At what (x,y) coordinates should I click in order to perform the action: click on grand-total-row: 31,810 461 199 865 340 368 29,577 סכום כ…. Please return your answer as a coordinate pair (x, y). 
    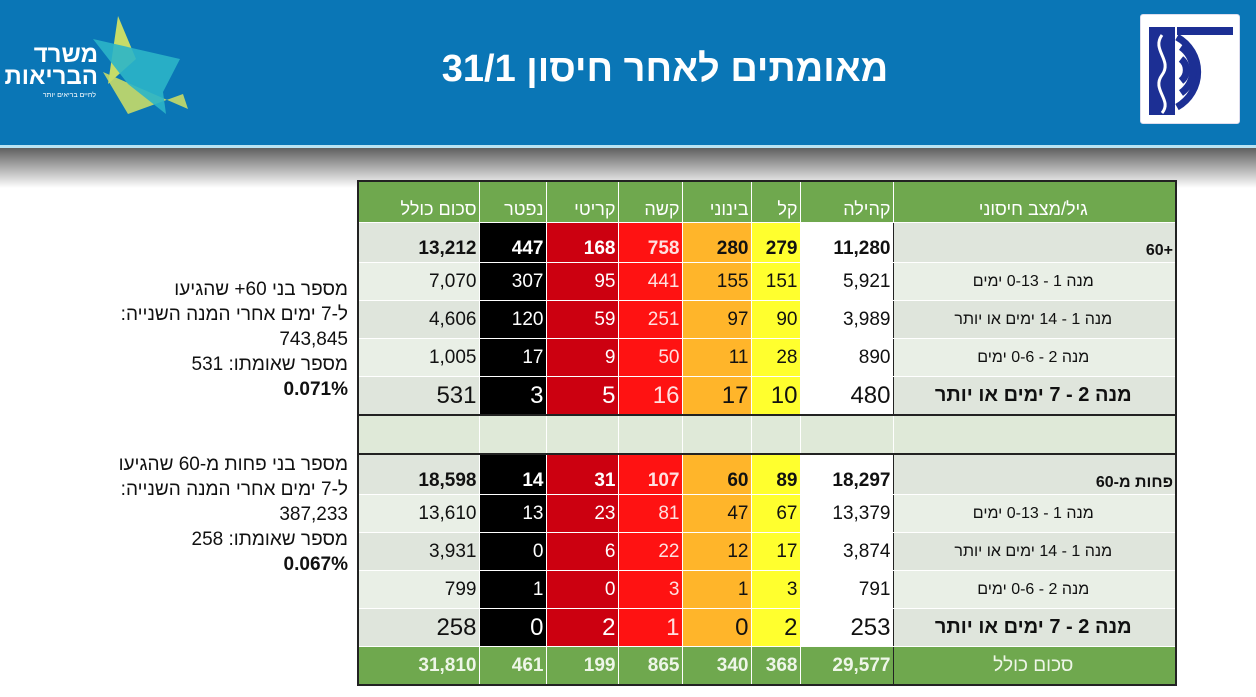
    Looking at the image, I should click on (767, 666).